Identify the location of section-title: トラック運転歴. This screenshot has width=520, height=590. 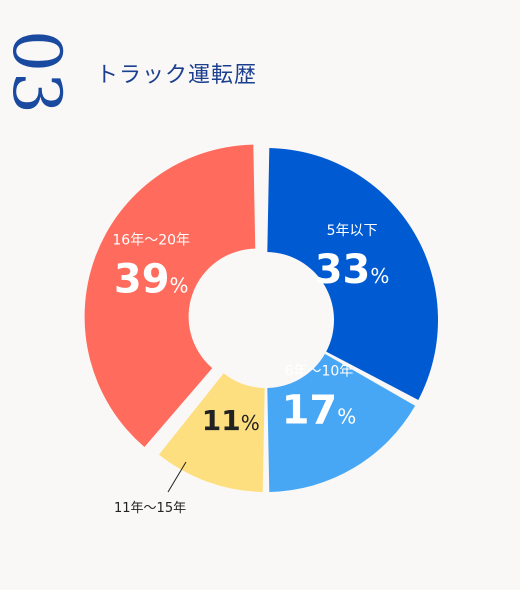
(177, 75).